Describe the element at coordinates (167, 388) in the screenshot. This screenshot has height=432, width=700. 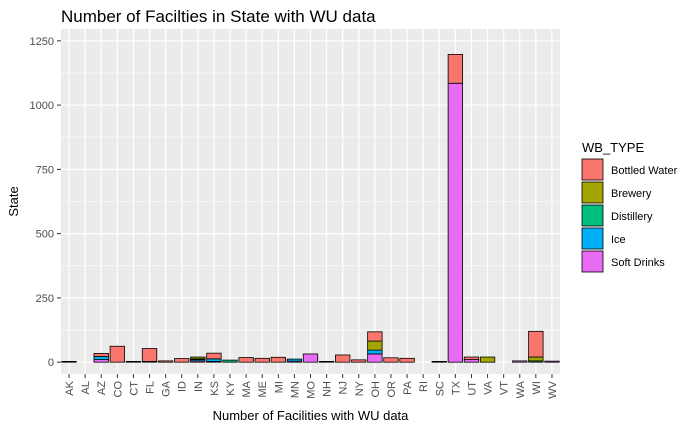
I see `x-tick-label: GA` at that location.